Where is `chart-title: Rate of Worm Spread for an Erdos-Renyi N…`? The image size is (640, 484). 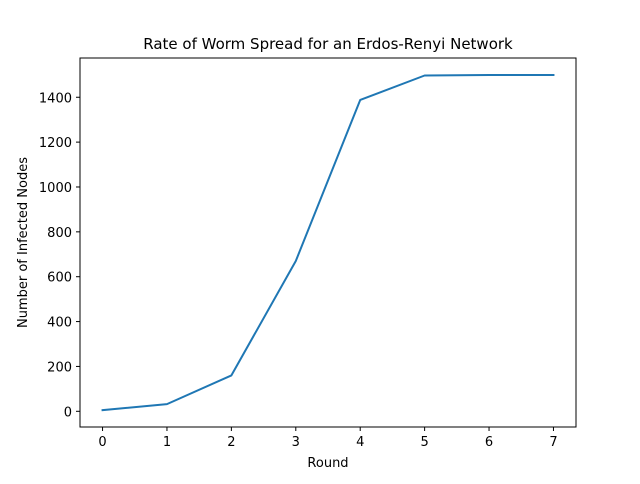
chart-title: Rate of Worm Spread for an Erdos-Renyi N… is located at coordinates (328, 44).